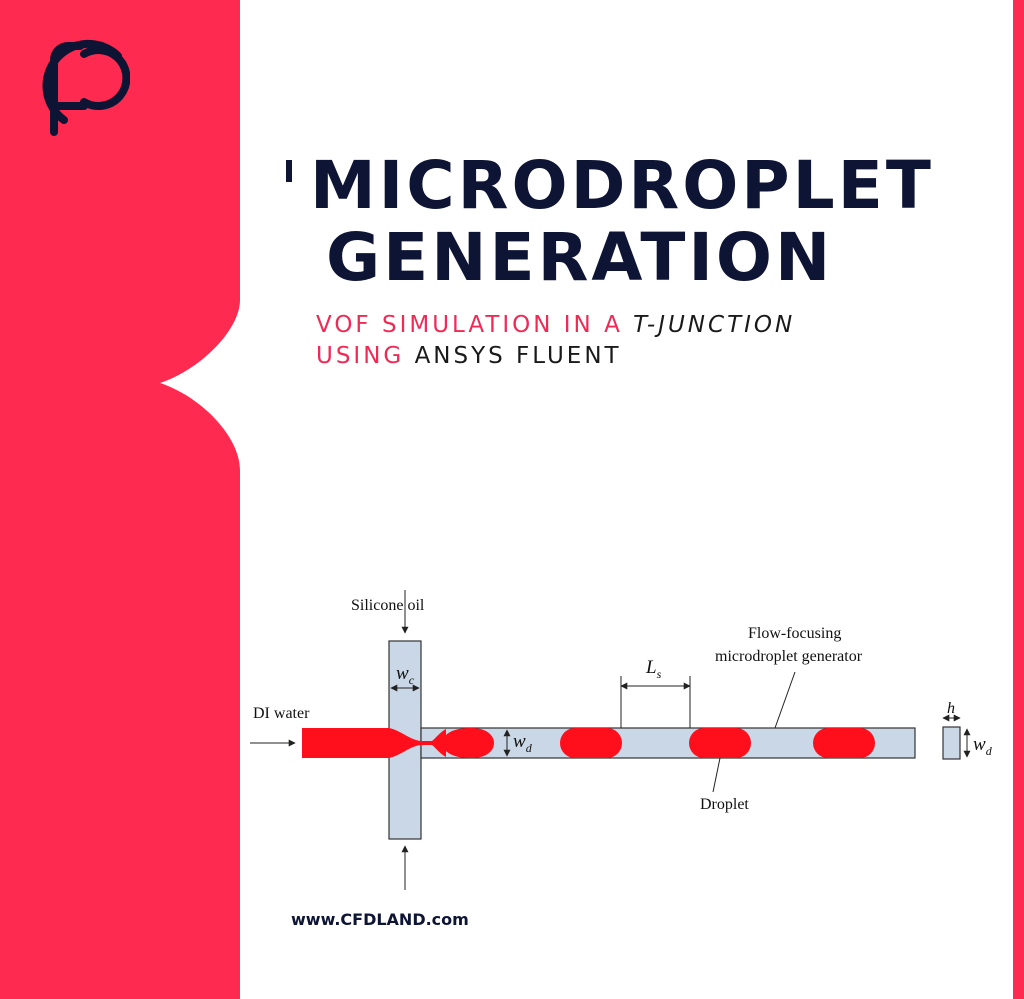 This screenshot has height=999, width=1024. What do you see at coordinates (724, 804) in the screenshot?
I see `droplet-label: Droplet` at bounding box center [724, 804].